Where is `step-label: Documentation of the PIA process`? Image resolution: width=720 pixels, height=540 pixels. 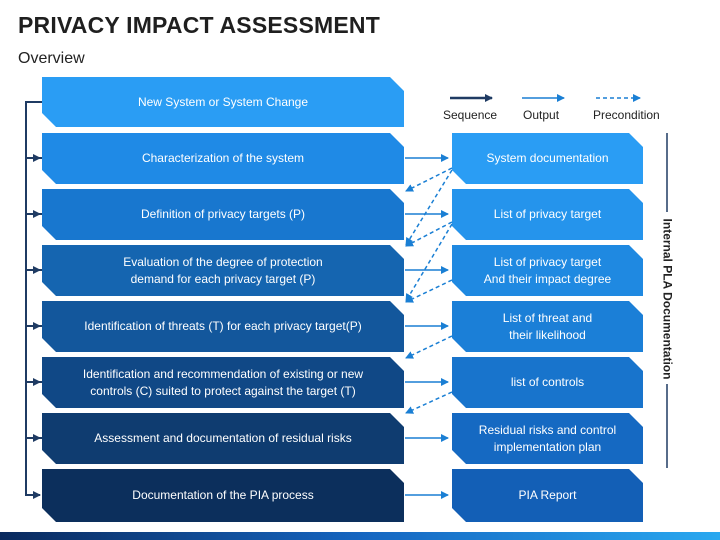 step-label: Documentation of the PIA process is located at coordinates (223, 495).